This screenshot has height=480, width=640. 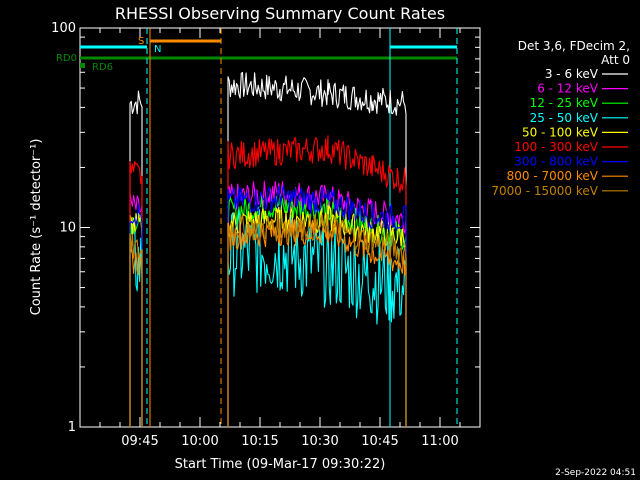 What do you see at coordinates (560, 132) in the screenshot?
I see `legend-entry: 50 - 100 keV` at bounding box center [560, 132].